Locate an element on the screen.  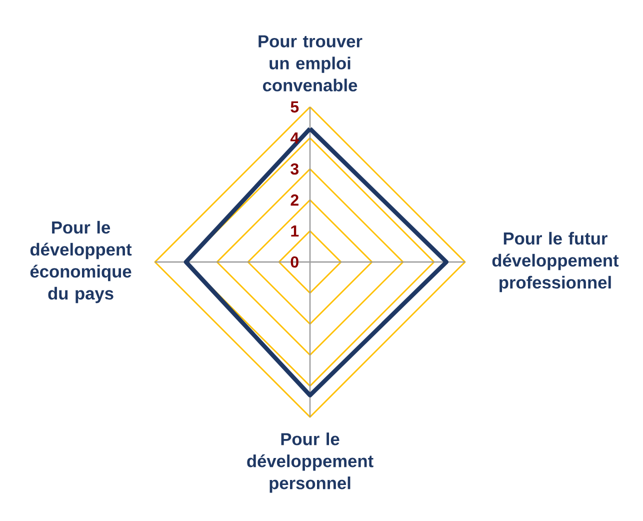
y-tick-label: 3 is located at coordinates (294, 169).